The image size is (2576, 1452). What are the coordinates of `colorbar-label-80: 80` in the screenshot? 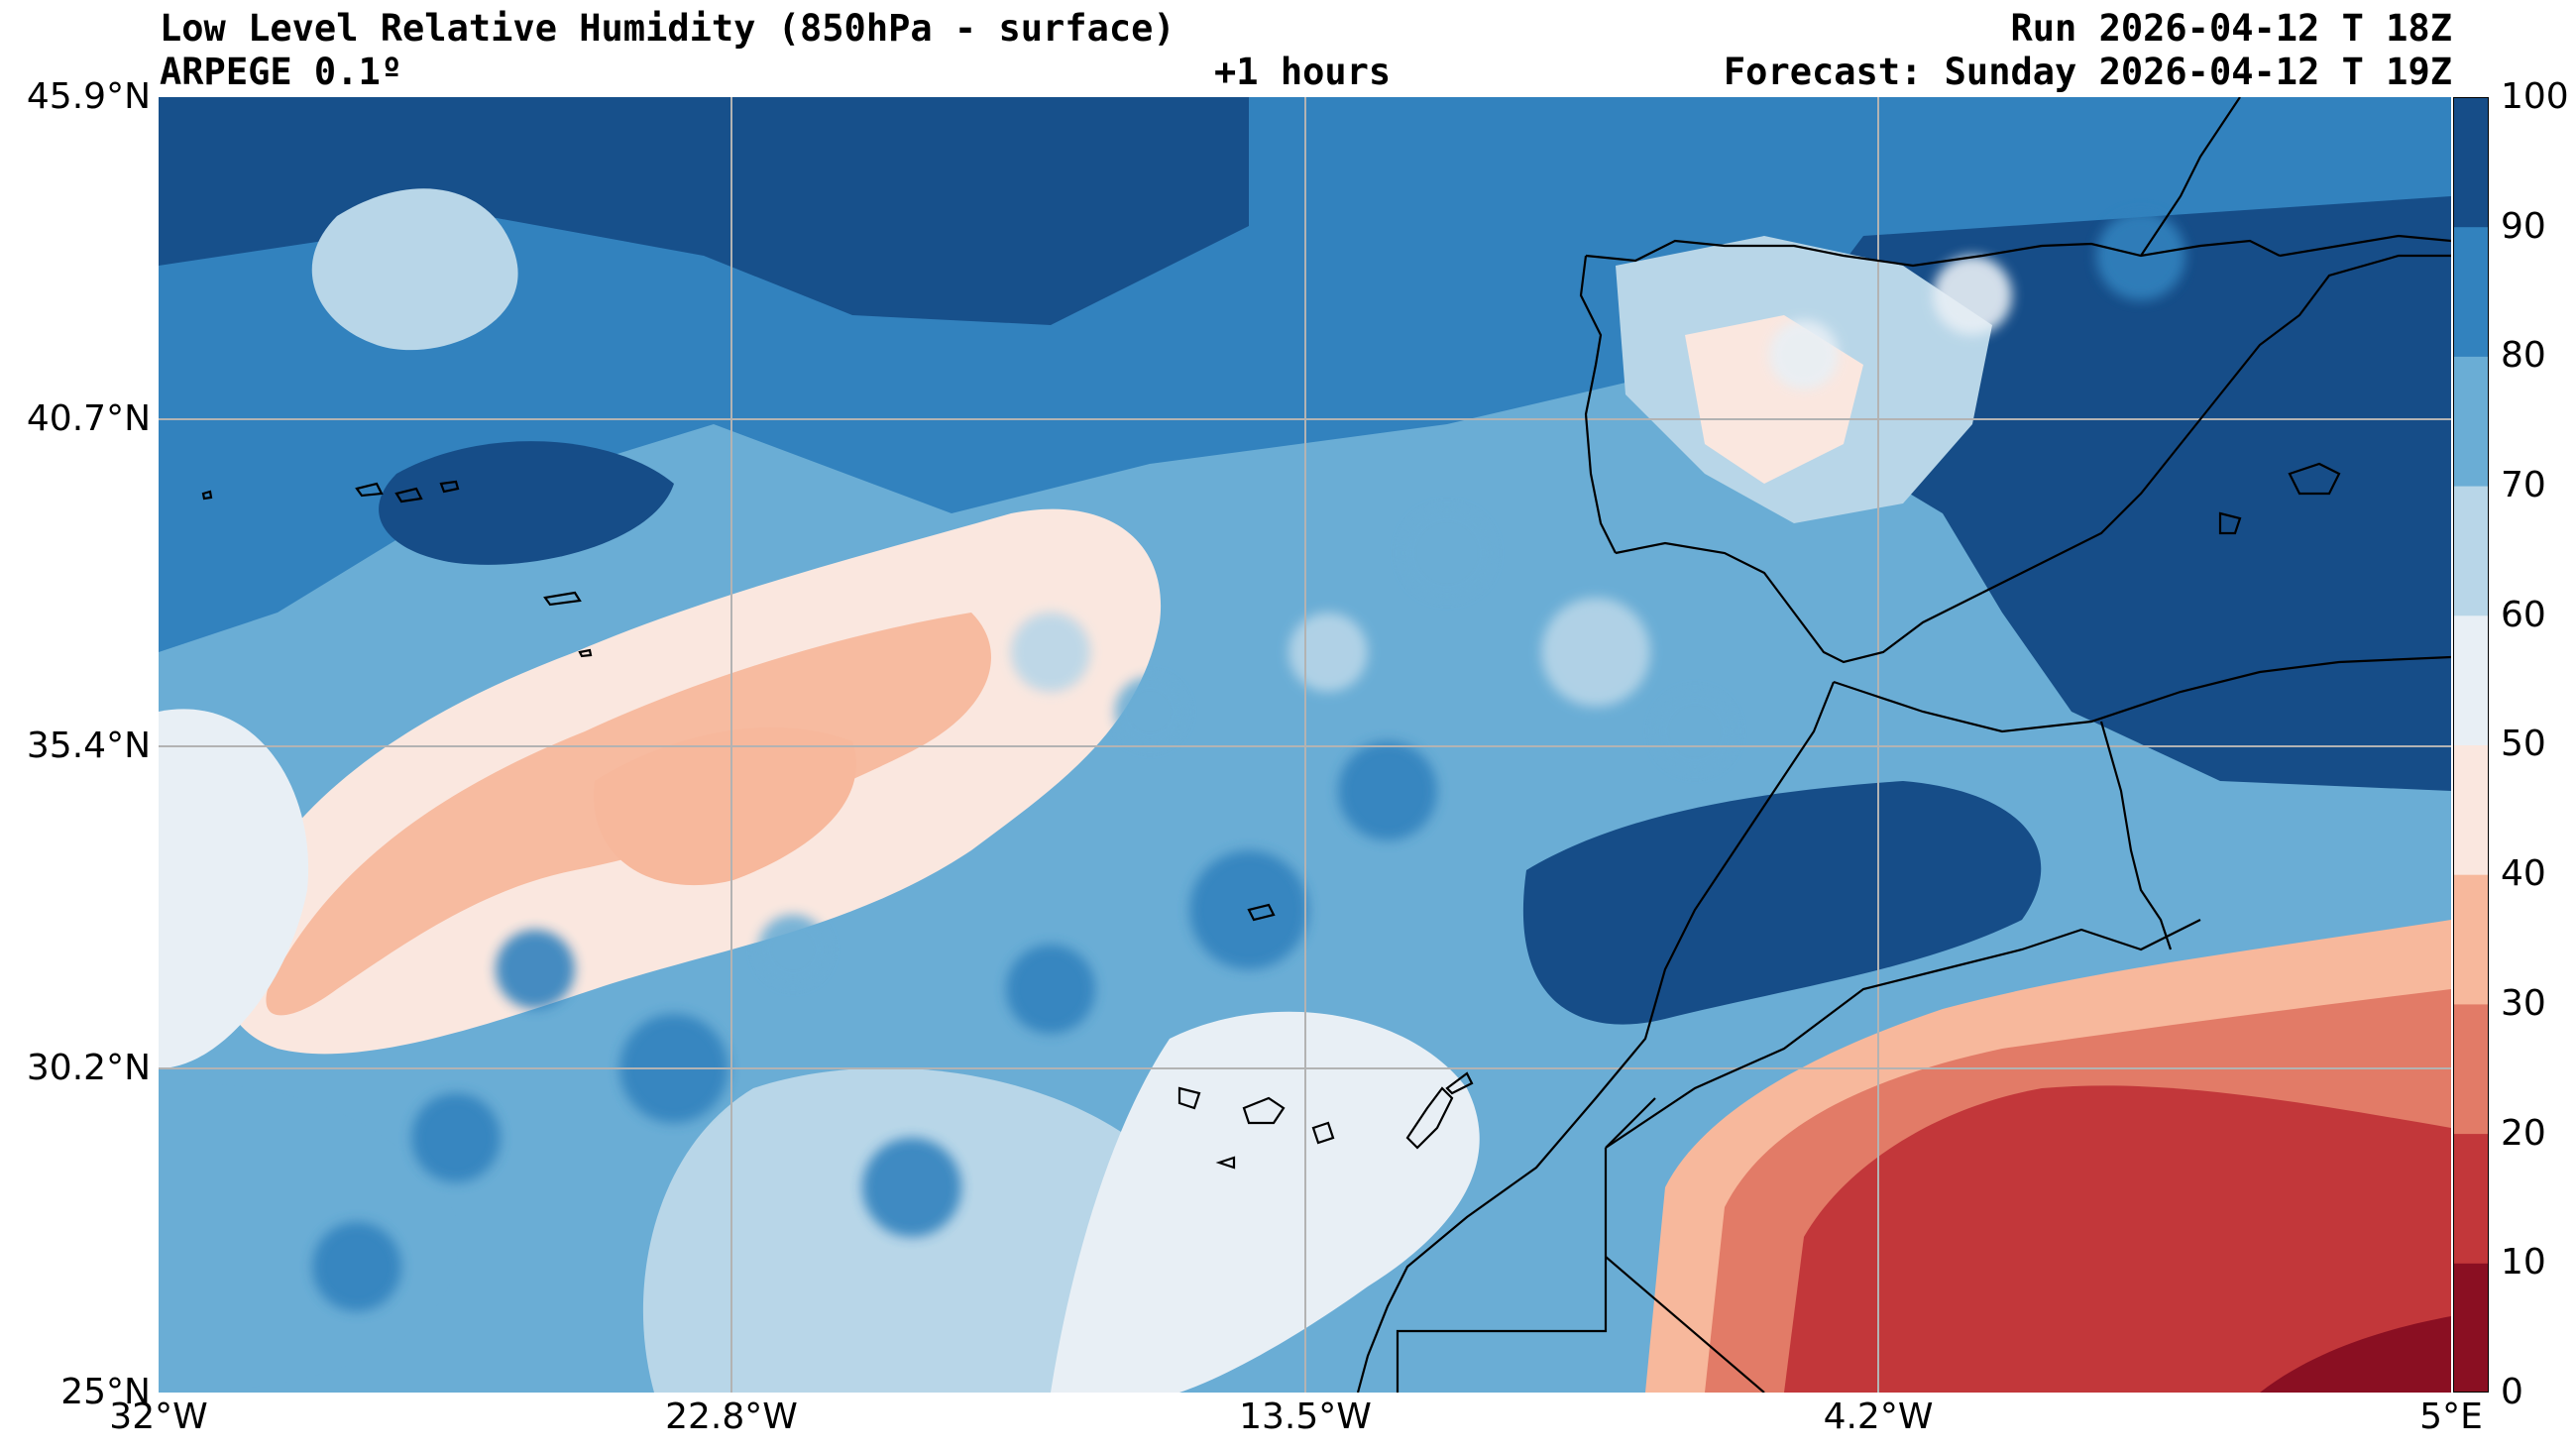 It's located at (2523, 355).